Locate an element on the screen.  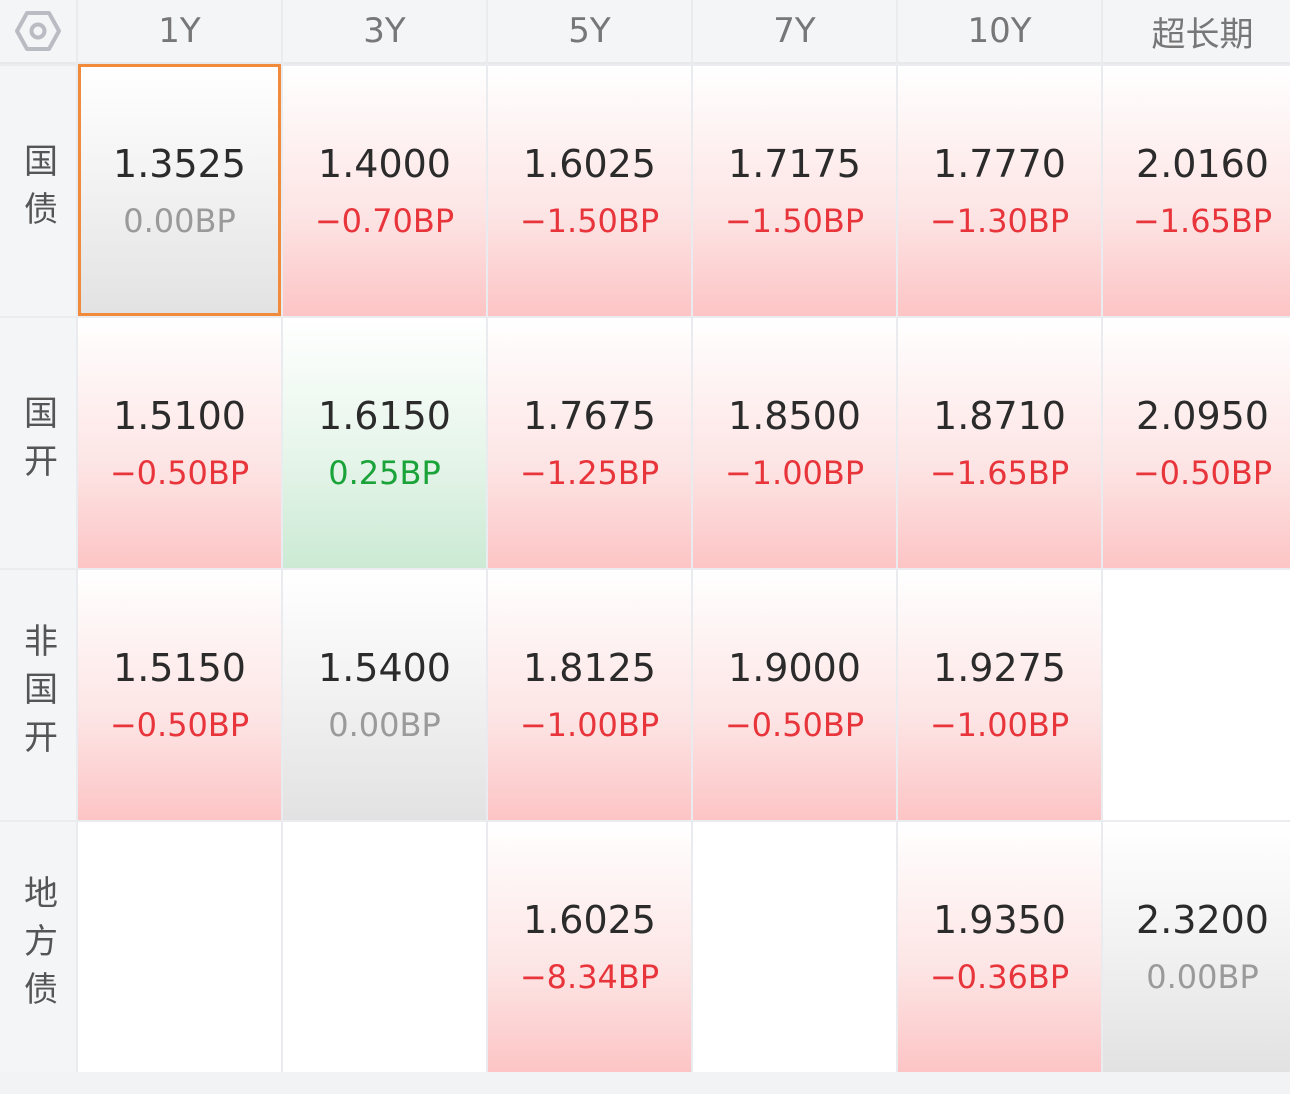
settings-hexagon-icon is located at coordinates (38, 31).